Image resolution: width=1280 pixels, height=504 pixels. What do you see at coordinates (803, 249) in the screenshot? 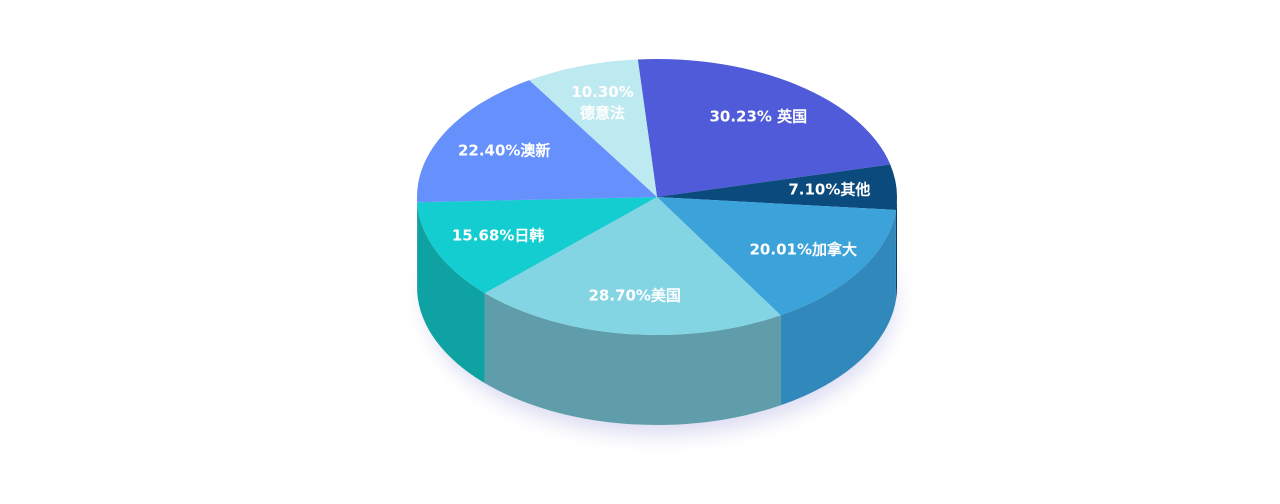
I see `data-label: 20.01%加拿大` at bounding box center [803, 249].